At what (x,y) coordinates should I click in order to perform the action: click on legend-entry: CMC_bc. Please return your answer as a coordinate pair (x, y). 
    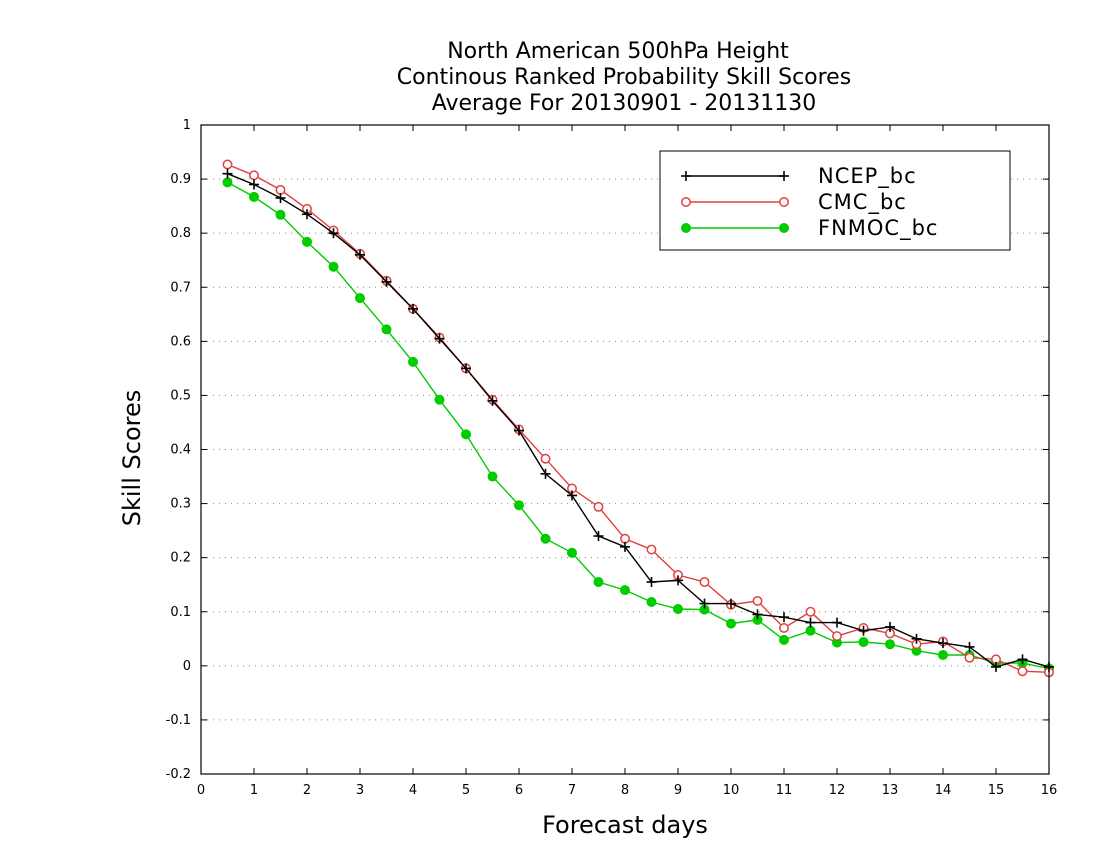
    Looking at the image, I should click on (794, 202).